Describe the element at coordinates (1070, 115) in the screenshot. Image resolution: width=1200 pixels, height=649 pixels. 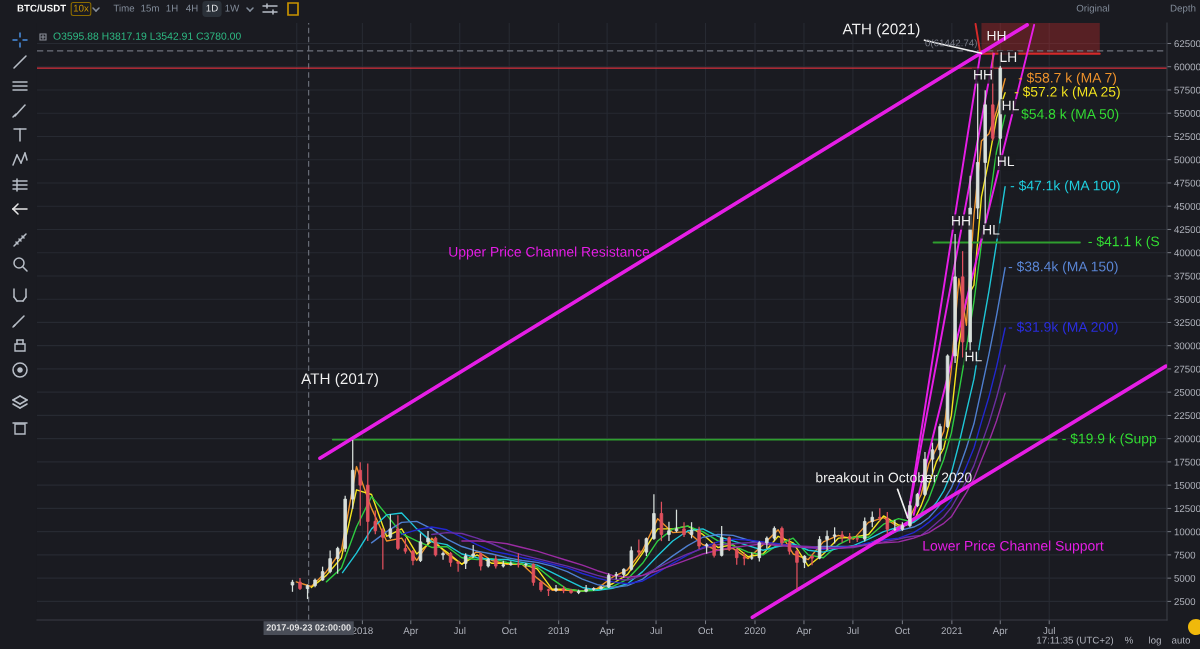
I see `annotation: $54.8 k (MA 50)` at that location.